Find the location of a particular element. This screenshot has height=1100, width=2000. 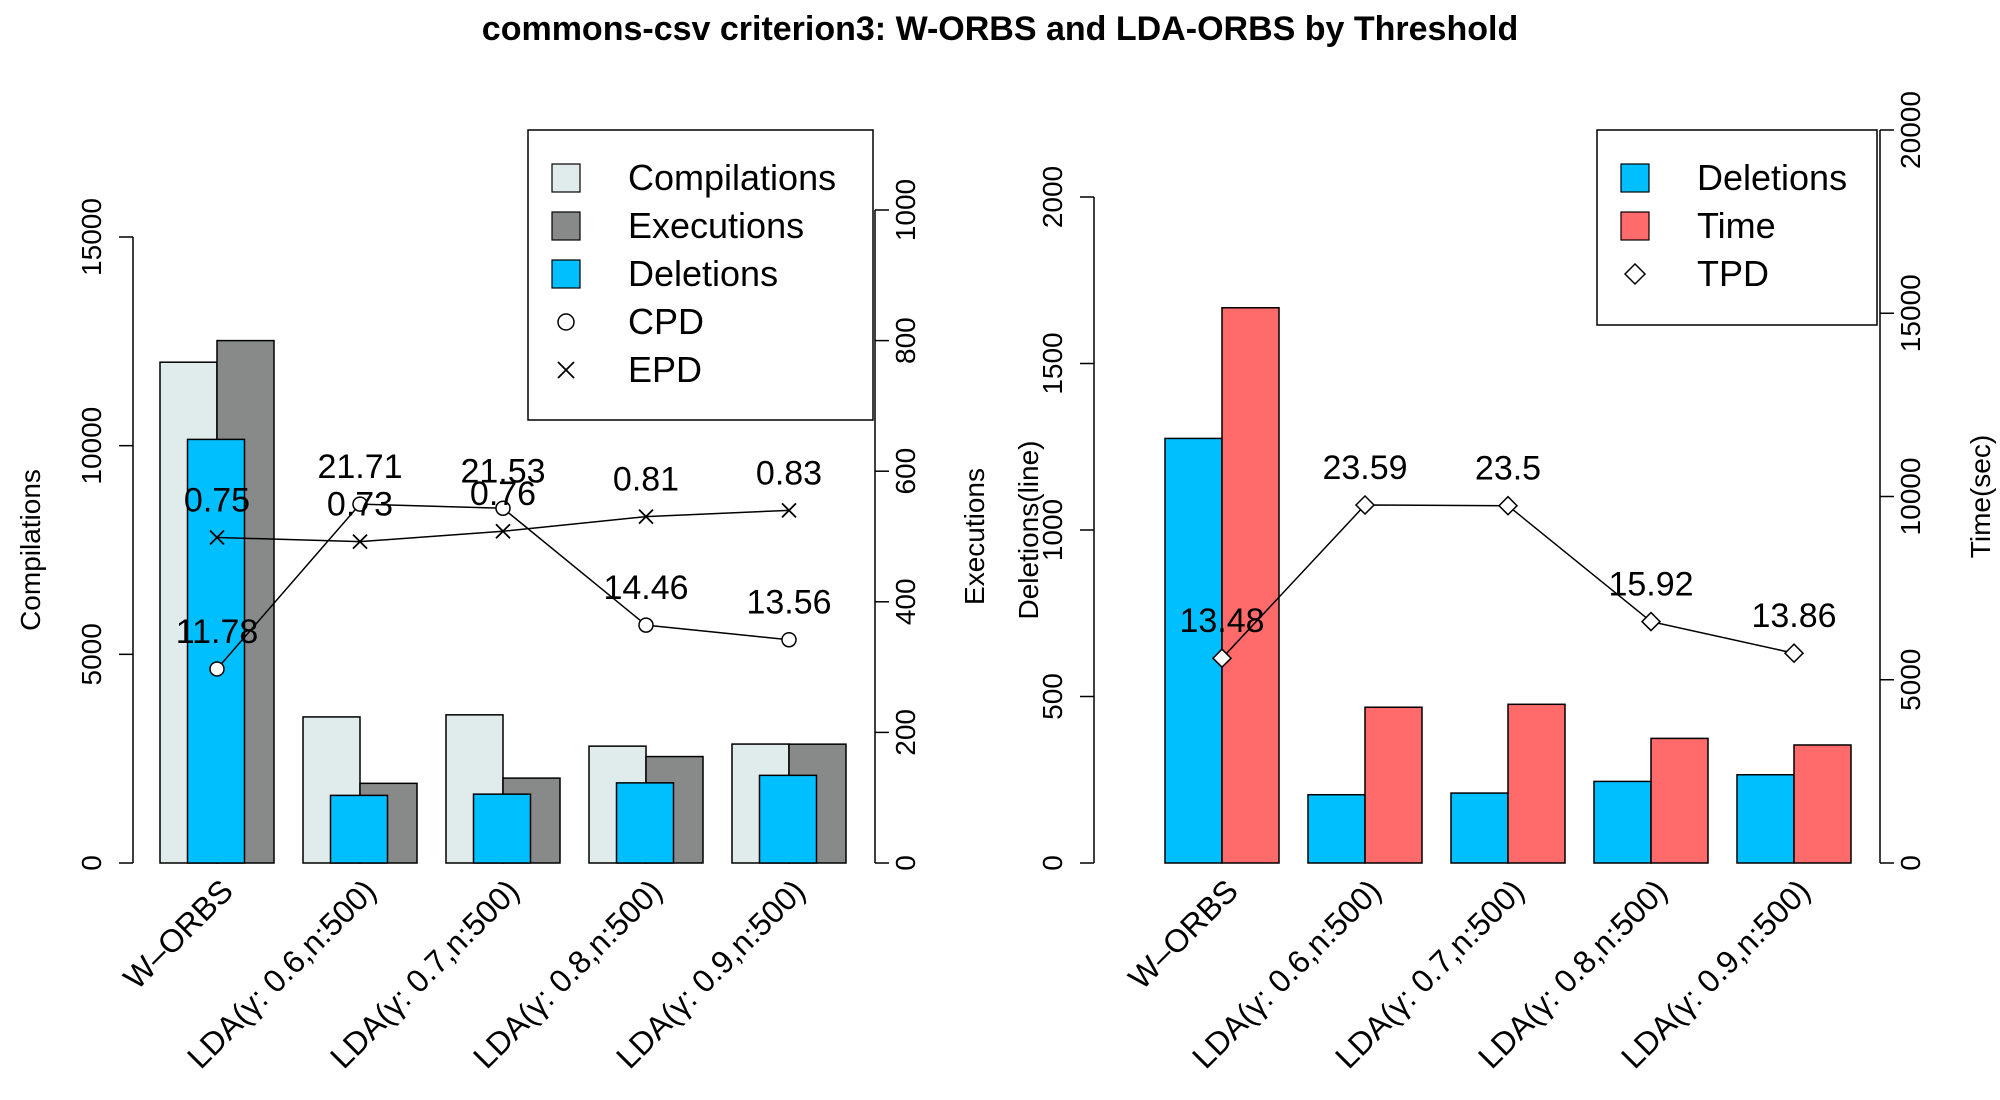

legend-swatch-time is located at coordinates (1635, 226).